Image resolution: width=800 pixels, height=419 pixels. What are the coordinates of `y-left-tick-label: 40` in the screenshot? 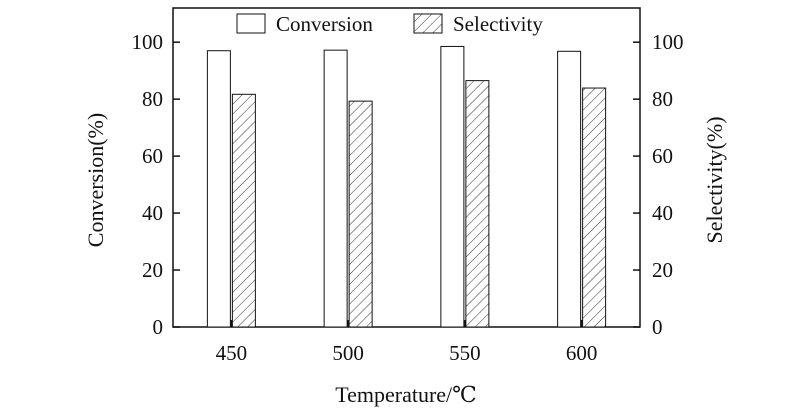 It's located at (152, 213).